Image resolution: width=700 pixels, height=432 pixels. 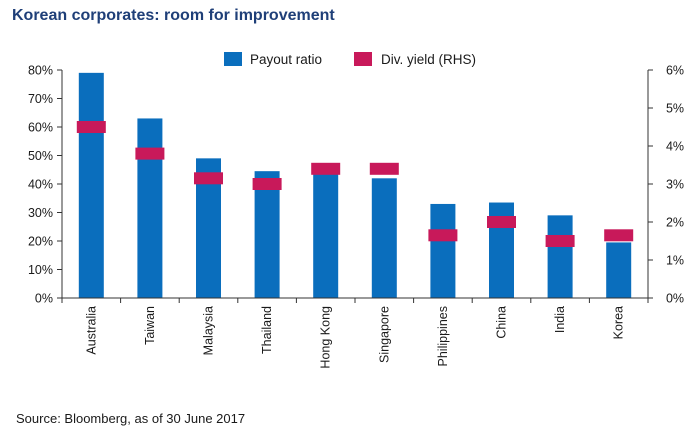 What do you see at coordinates (350, 59) in the screenshot?
I see `legend: Payout ratio Div. yield (RHS)` at bounding box center [350, 59].